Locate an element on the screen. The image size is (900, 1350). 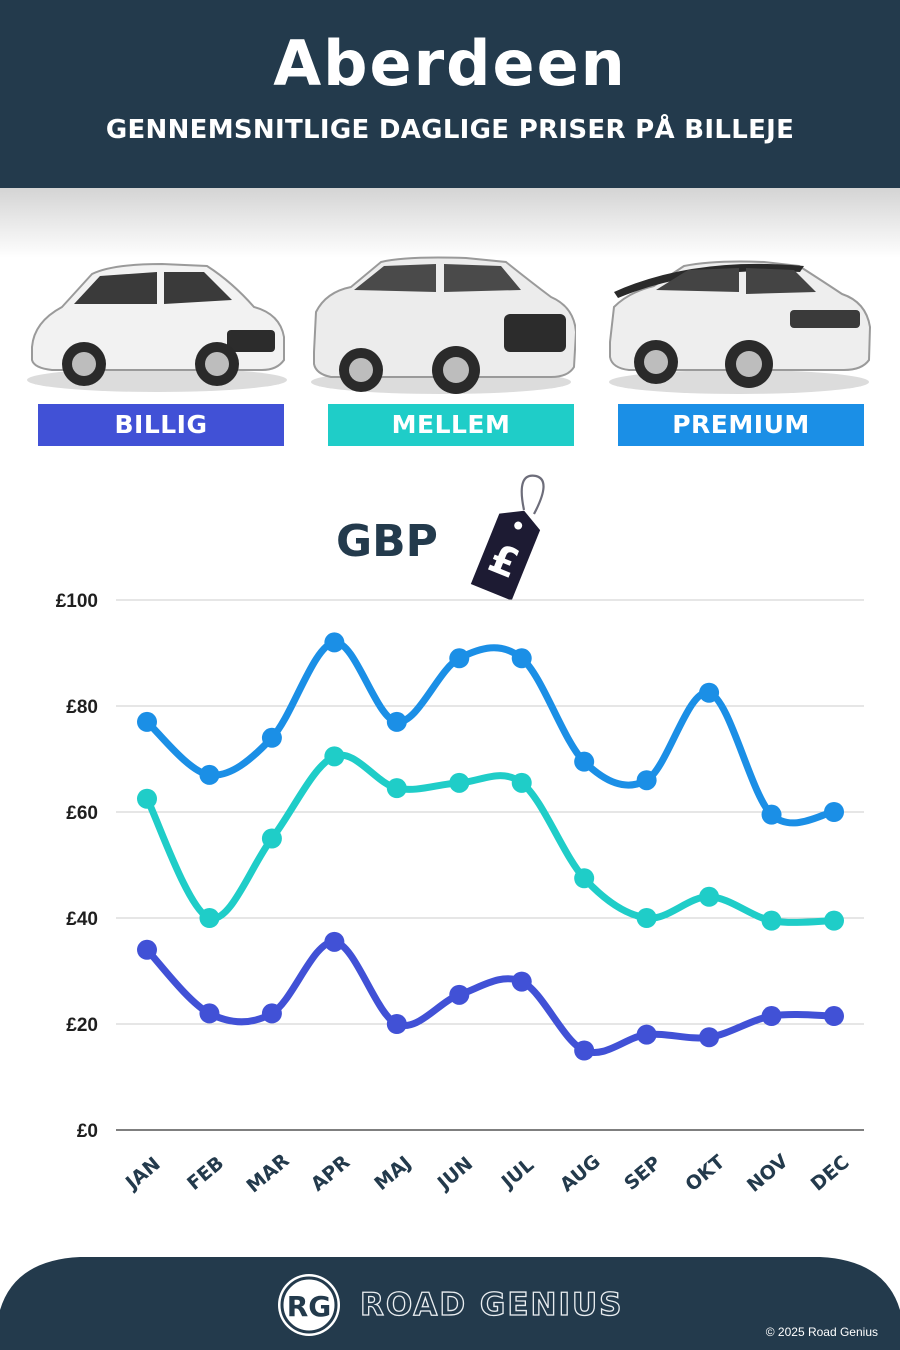
logo-text: RG is located at coordinates (309, 1306).